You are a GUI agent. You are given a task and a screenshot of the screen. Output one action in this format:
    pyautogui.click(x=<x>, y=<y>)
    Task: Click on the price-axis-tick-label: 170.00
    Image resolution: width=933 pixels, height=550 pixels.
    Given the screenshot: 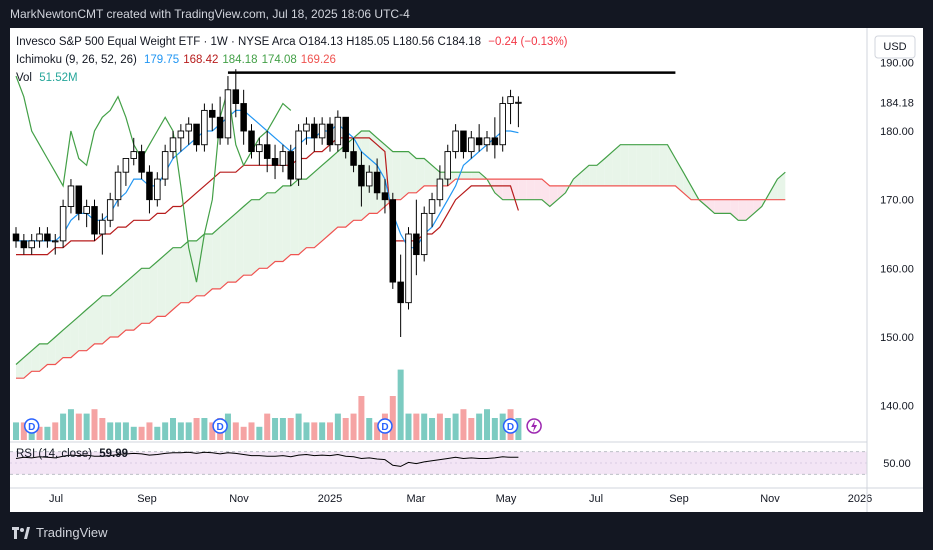 What is the action you would take?
    pyautogui.click(x=897, y=201)
    